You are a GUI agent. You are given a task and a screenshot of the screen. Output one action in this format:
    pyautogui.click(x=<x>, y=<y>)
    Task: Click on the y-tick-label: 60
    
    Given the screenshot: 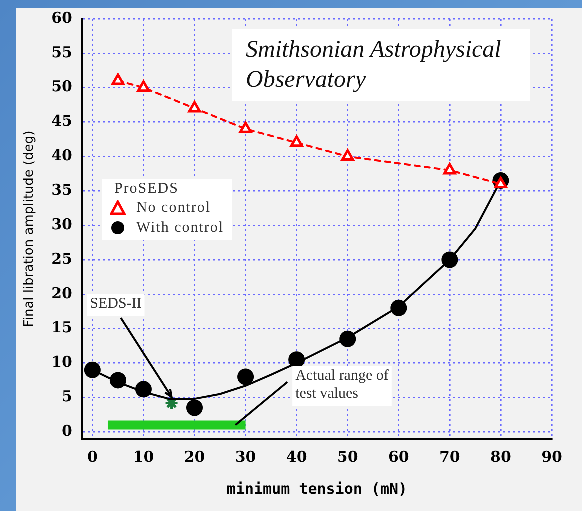 What is the action you would take?
    pyautogui.click(x=62, y=17)
    